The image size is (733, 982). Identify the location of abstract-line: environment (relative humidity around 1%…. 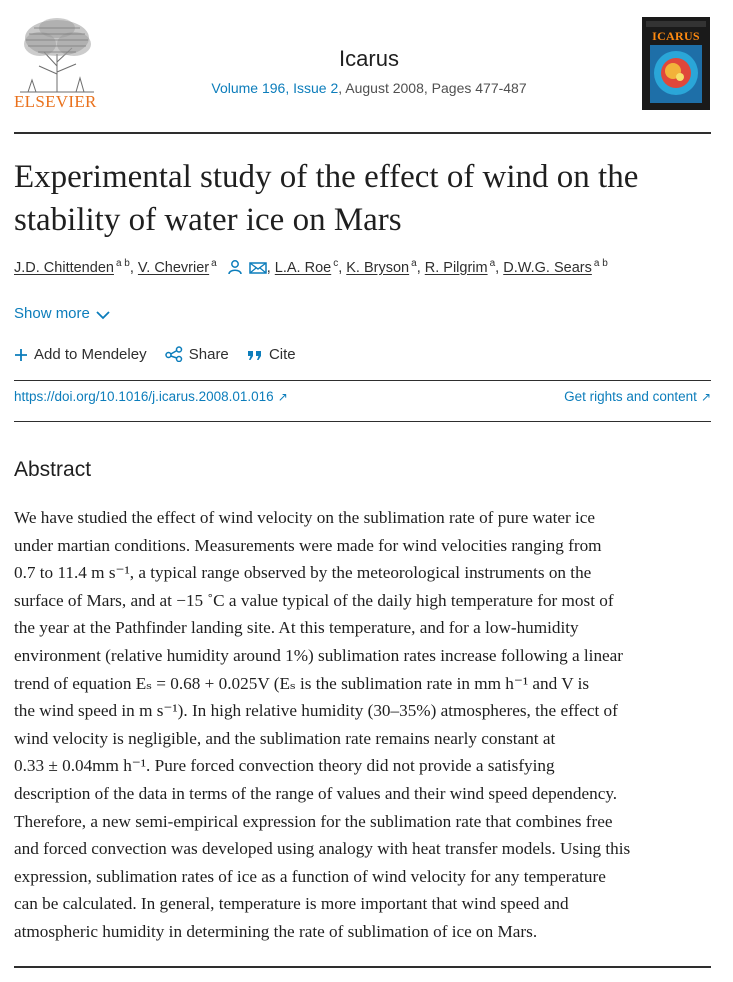
(319, 655).